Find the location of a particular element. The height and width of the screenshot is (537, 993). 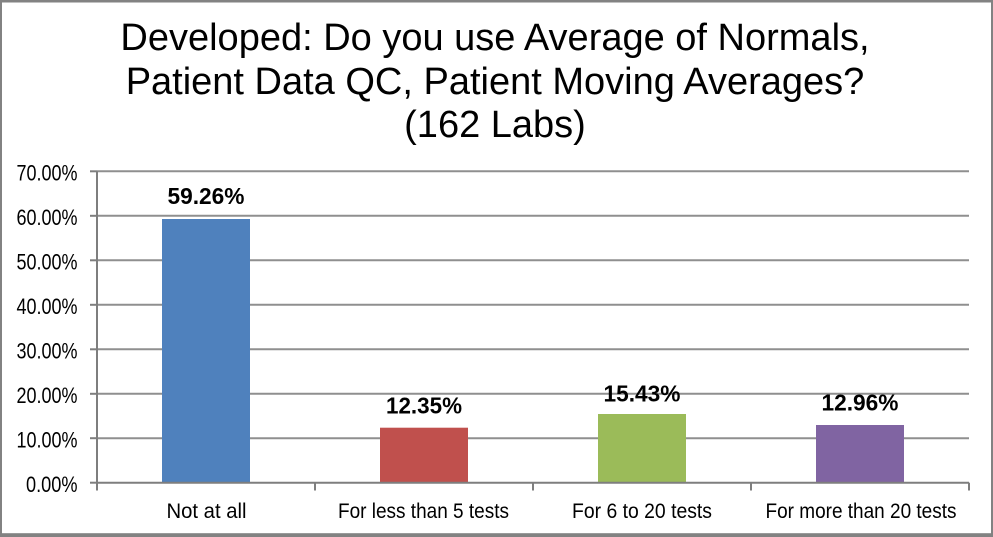

svg-text: 12.96% is located at coordinates (860, 403).